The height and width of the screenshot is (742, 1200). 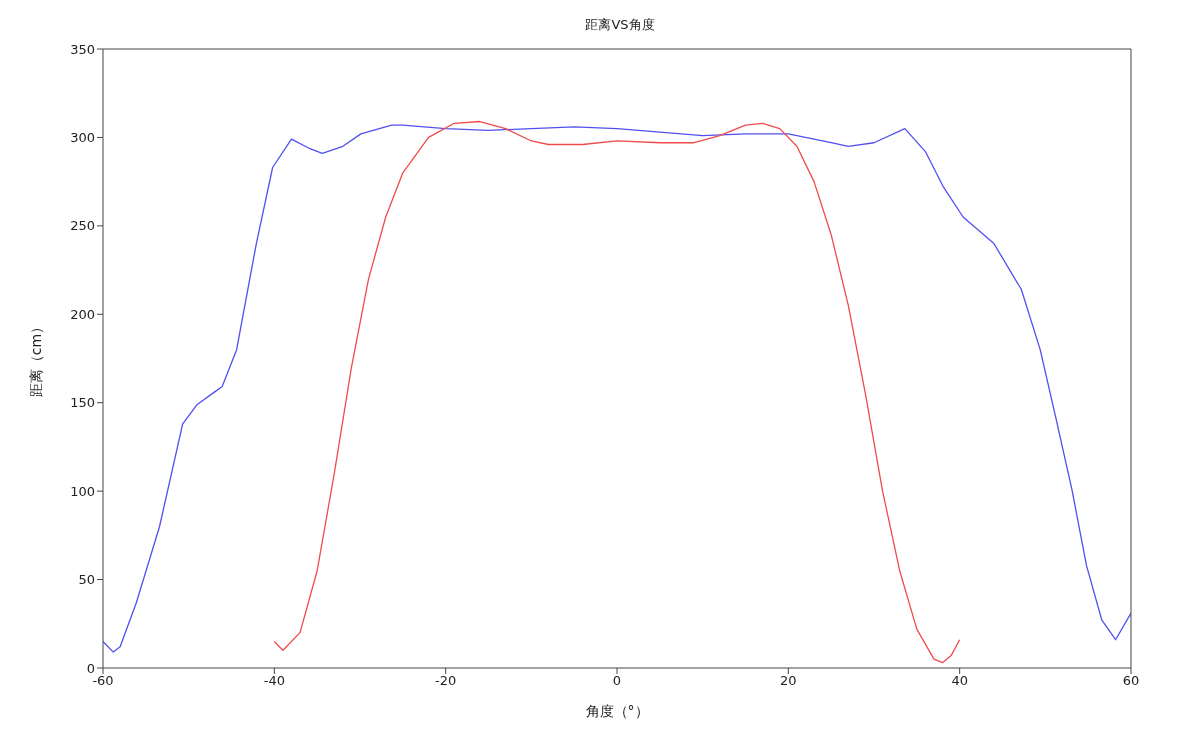 I want to click on y-tick-label: 250, so click(x=82, y=226).